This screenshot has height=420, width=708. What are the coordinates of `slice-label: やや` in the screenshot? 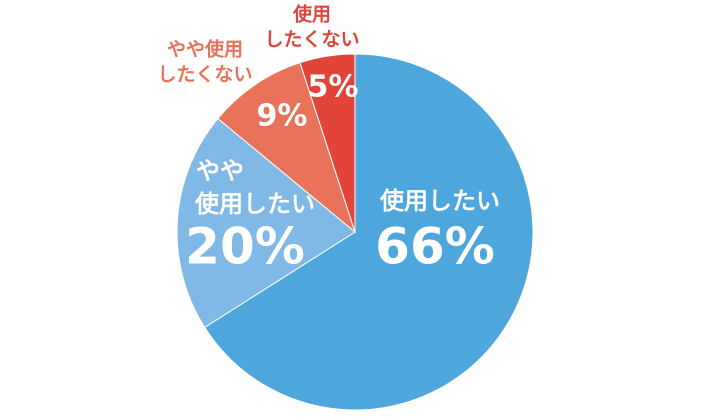 It's located at (220, 171).